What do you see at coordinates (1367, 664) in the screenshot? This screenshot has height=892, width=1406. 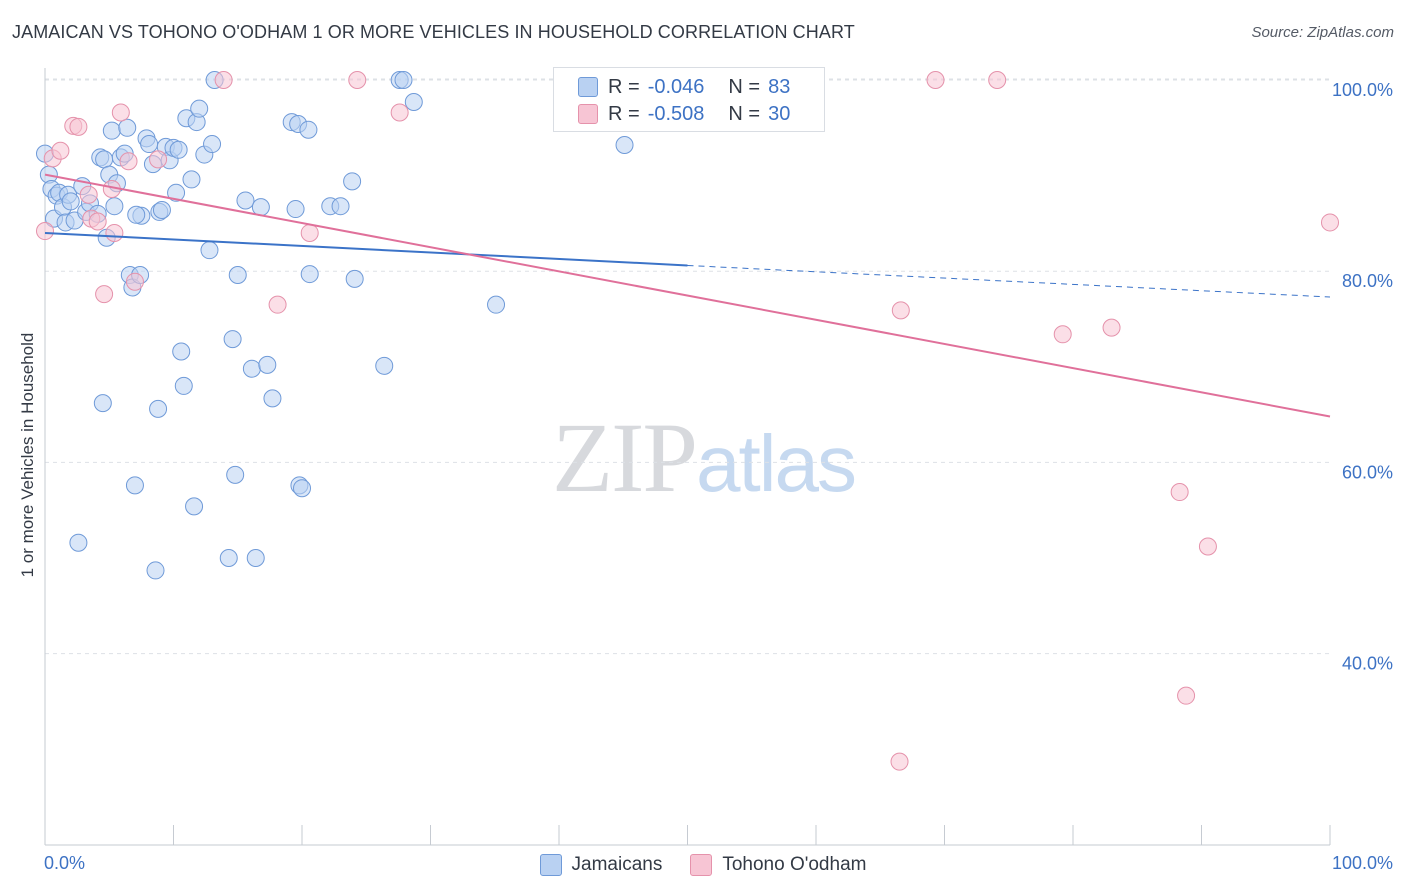 I see `y-tick-label: 40.0%` at bounding box center [1367, 664].